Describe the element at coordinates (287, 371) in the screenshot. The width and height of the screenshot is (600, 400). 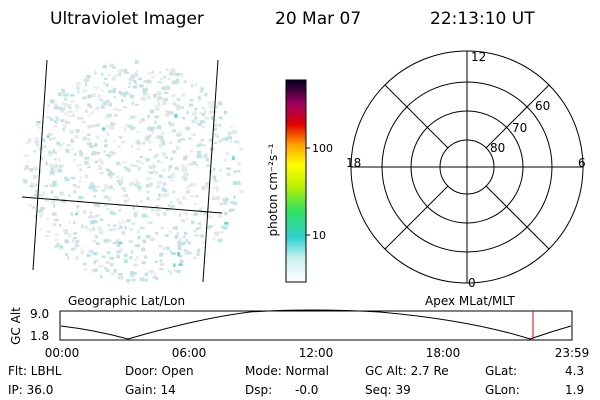
I see `status: Mode: Normal` at that location.